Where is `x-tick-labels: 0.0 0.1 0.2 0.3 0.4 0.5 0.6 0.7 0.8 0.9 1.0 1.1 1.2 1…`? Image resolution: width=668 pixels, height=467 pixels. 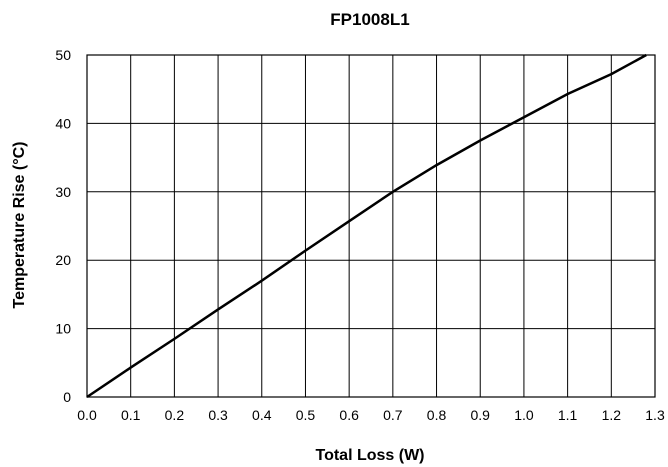 x-tick-labels: 0.0 0.1 0.2 0.3 0.4 0.5 0.6 0.7 0.8 0.9 1.0 1.1 1.2 1… is located at coordinates (371, 415).